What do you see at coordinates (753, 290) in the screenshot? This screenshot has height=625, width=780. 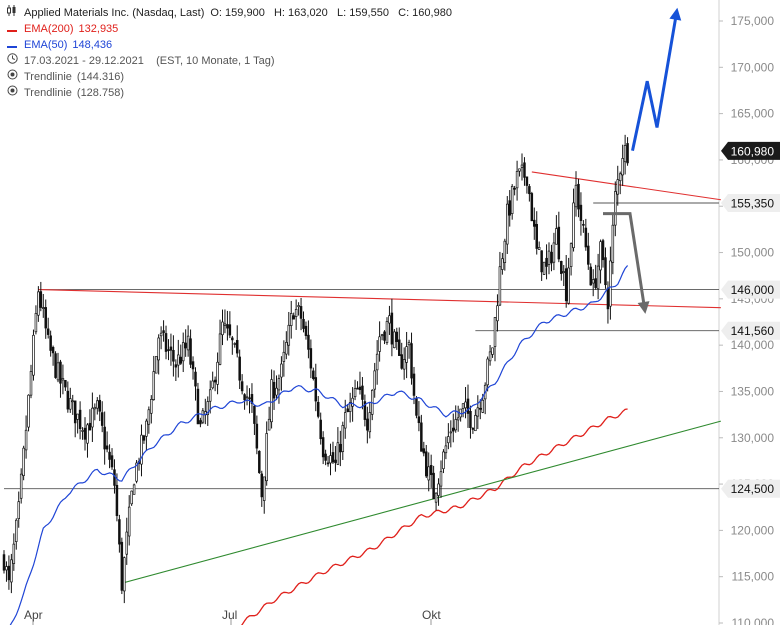 I see `price-tag-label: 146,000` at bounding box center [753, 290].